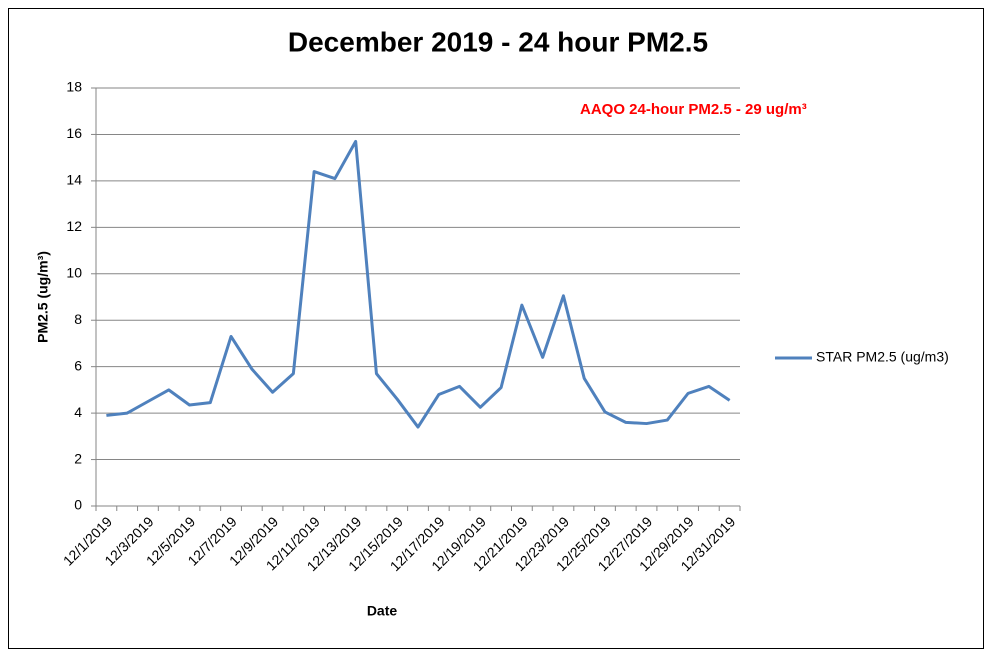 This screenshot has height=649, width=985. What do you see at coordinates (78, 412) in the screenshot?
I see `y-tick-label: 4` at bounding box center [78, 412].